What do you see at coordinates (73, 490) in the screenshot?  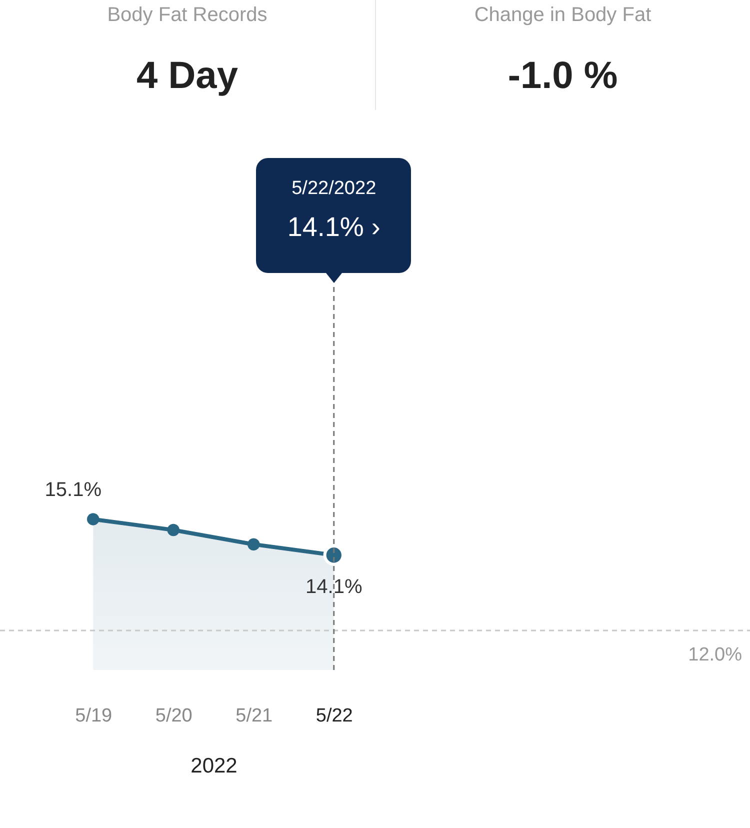 I see `data-label: 15.1%` at bounding box center [73, 490].